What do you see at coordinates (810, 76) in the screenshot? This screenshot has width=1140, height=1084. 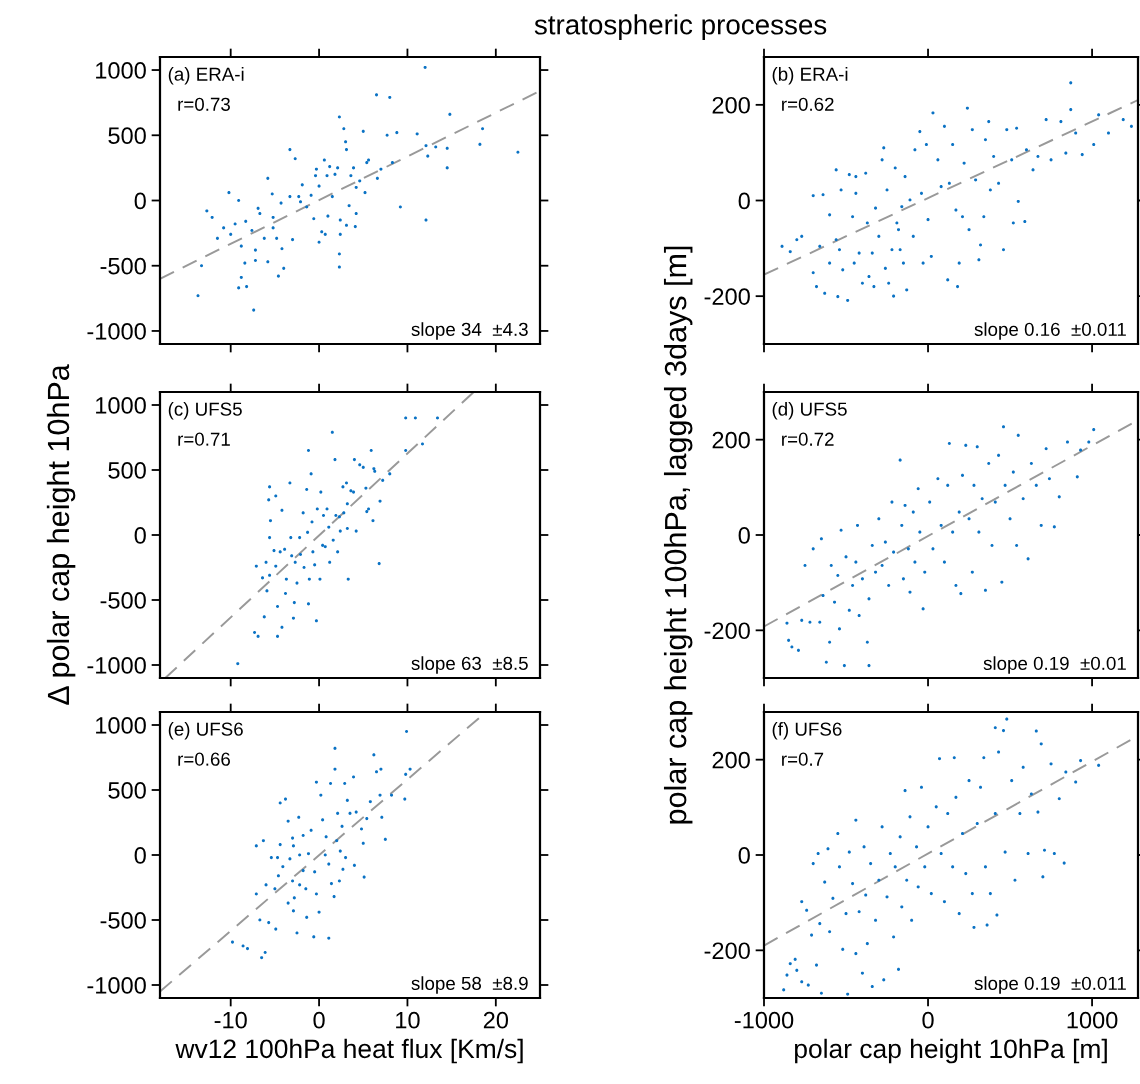 I see `annotation: (b) ERA-i` at bounding box center [810, 76].